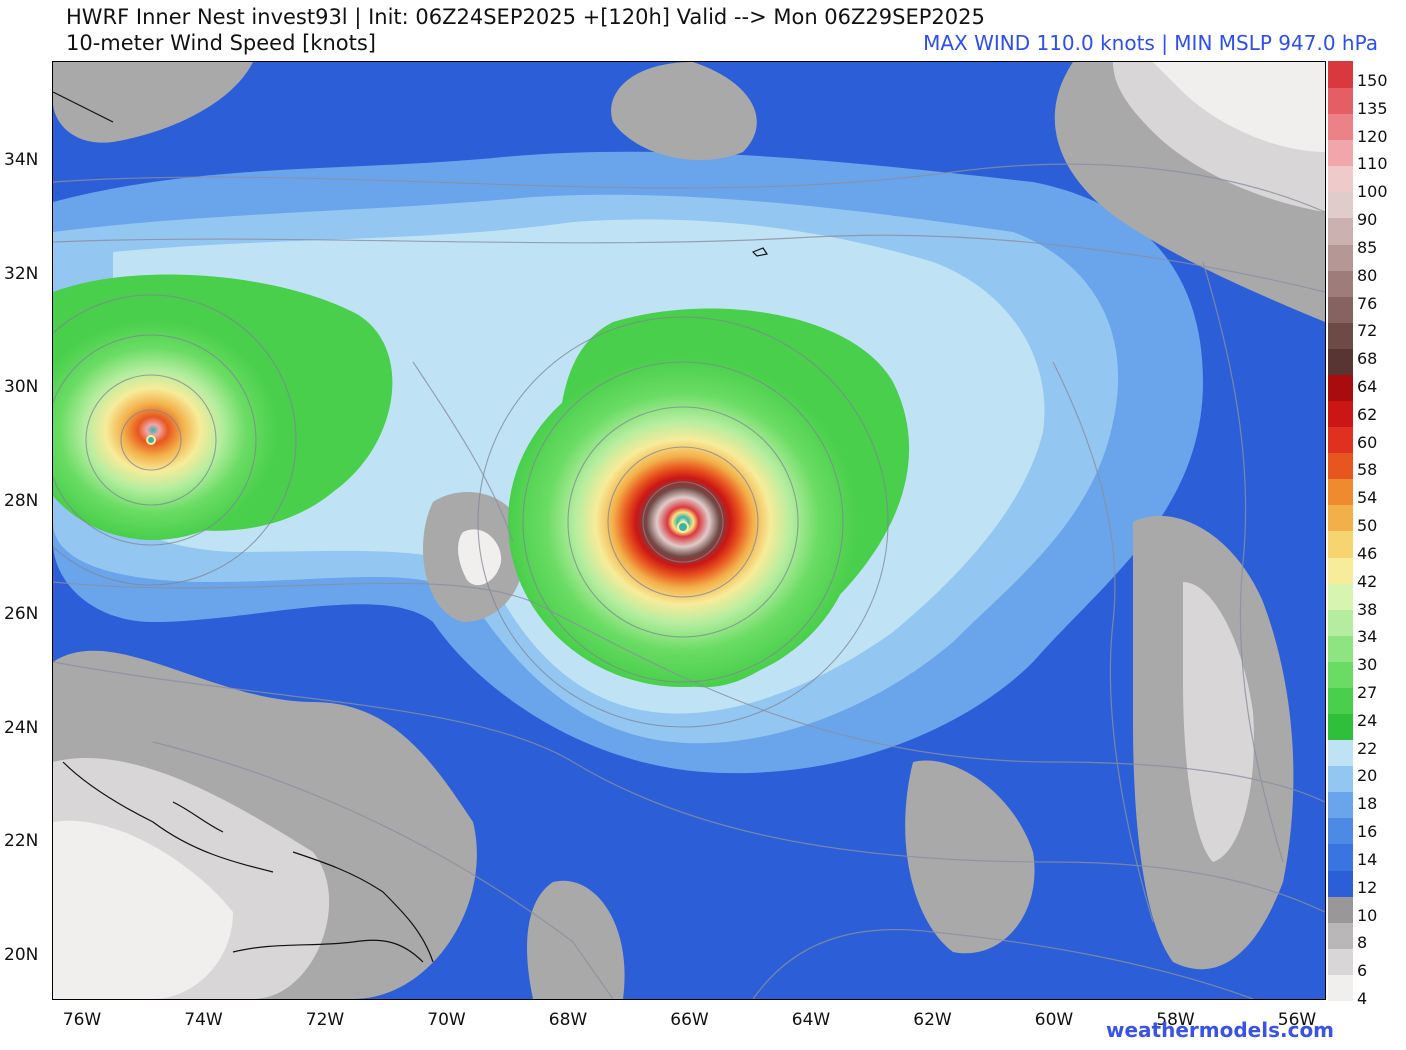  What do you see at coordinates (683, 527) in the screenshot?
I see `hurricane-eye-marker` at bounding box center [683, 527].